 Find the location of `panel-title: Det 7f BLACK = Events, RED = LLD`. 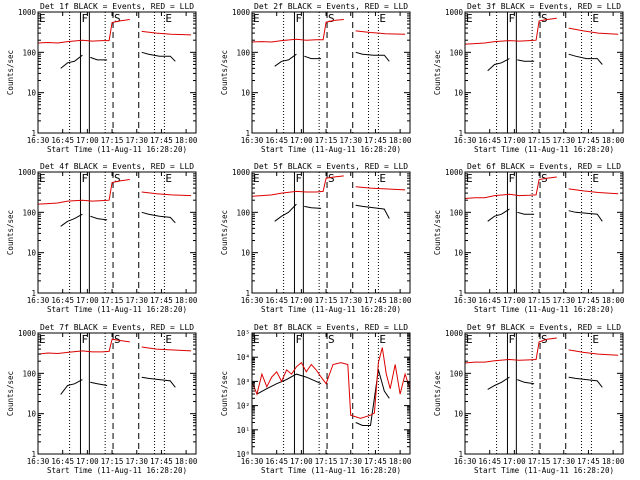

panel-title: Det 7f BLACK = Events, RED = LLD is located at coordinates (117, 327).